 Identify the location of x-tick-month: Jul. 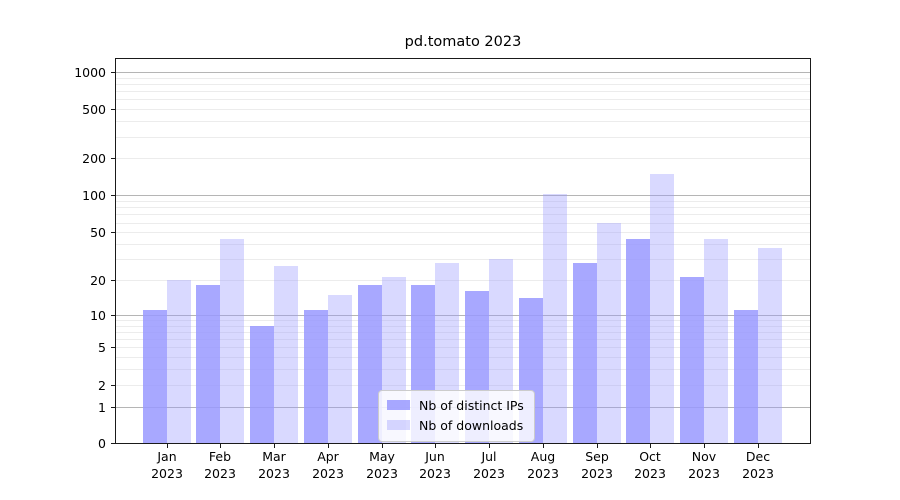
(489, 456).